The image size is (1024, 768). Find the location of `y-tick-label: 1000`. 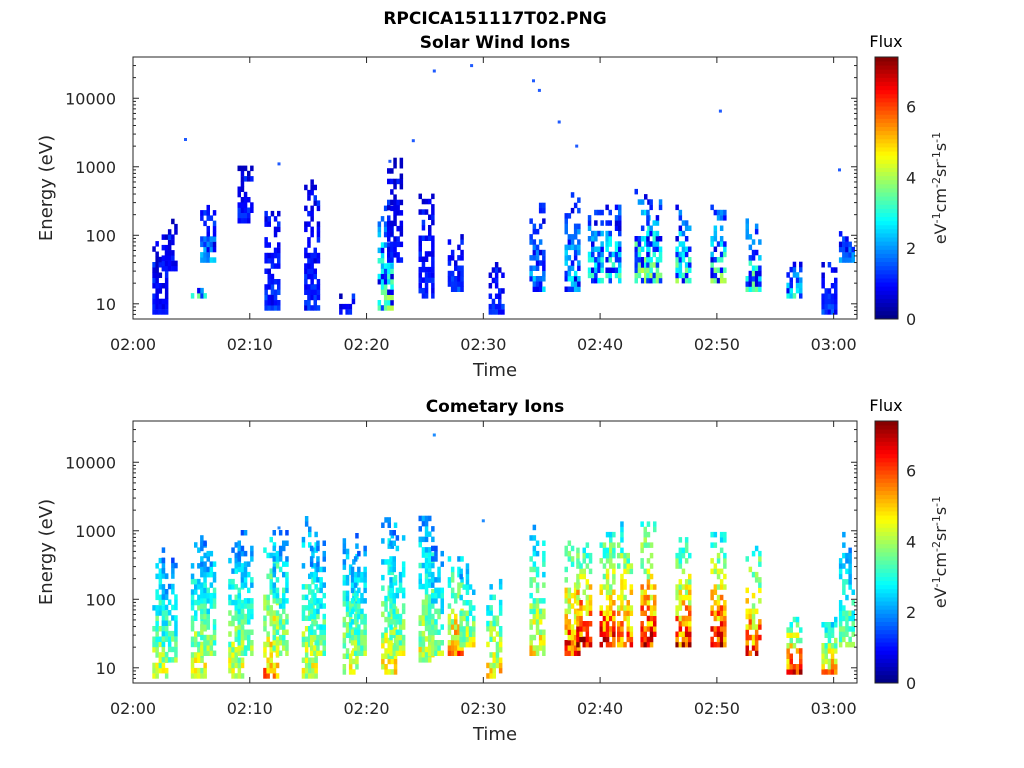

y-tick-label: 1000 is located at coordinates (95, 167).